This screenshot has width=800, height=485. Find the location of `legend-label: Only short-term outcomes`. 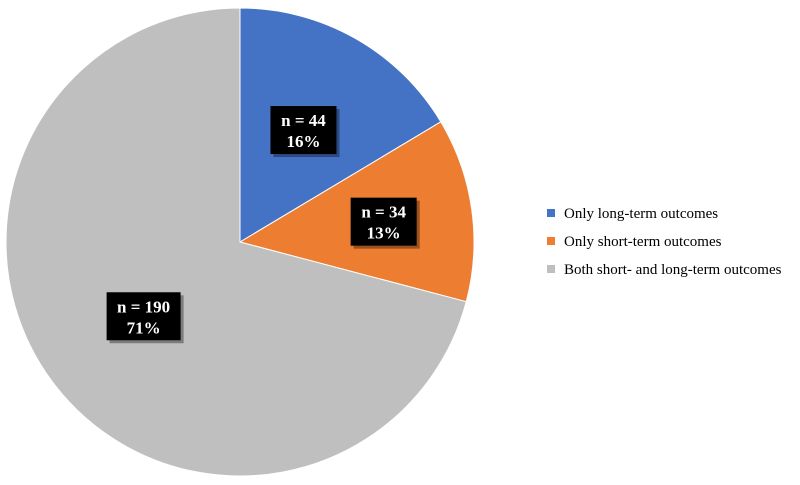

legend-label: Only short-term outcomes is located at coordinates (643, 242).